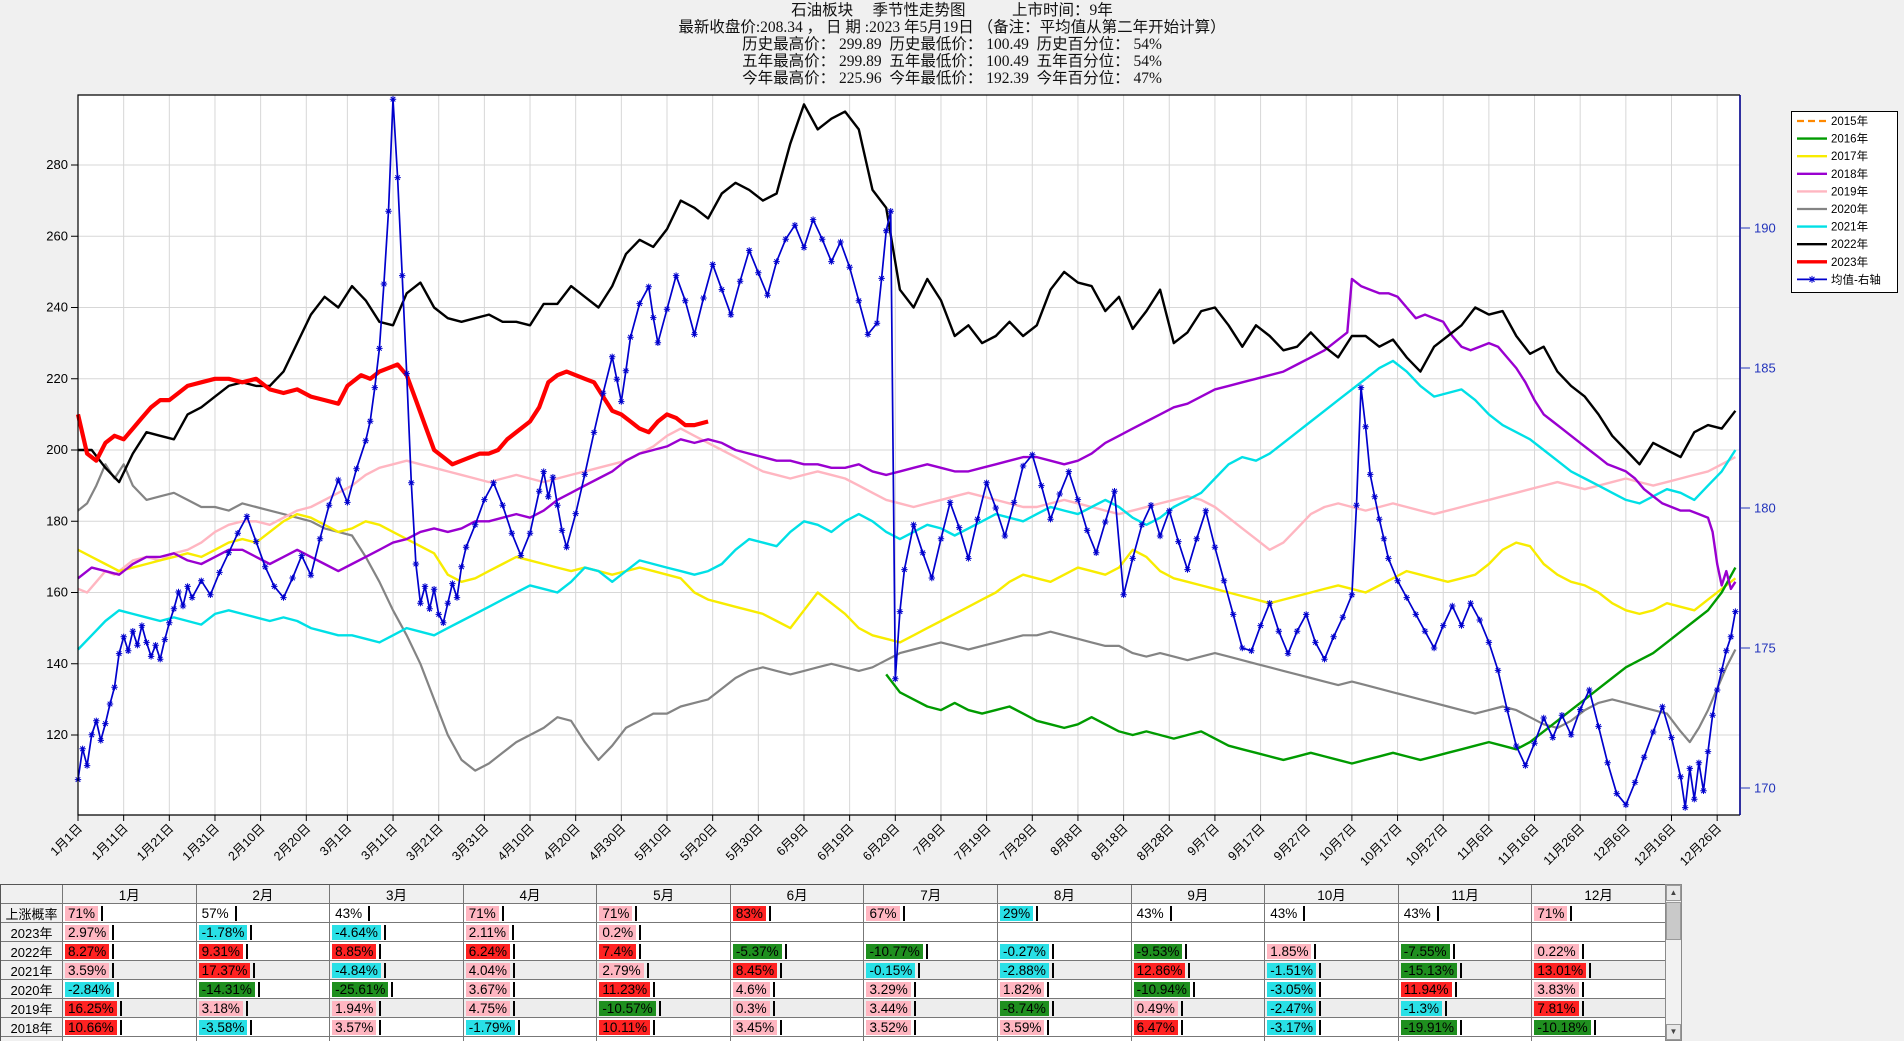 Image resolution: width=1904 pixels, height=1041 pixels. I want to click on x-tick-label: 5月10日, so click(653, 842).